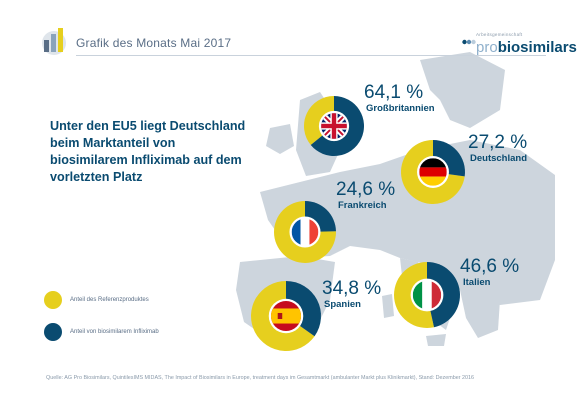 This screenshot has width=585, height=414. Describe the element at coordinates (477, 282) in the screenshot. I see `country-label-italy: Italien` at that location.